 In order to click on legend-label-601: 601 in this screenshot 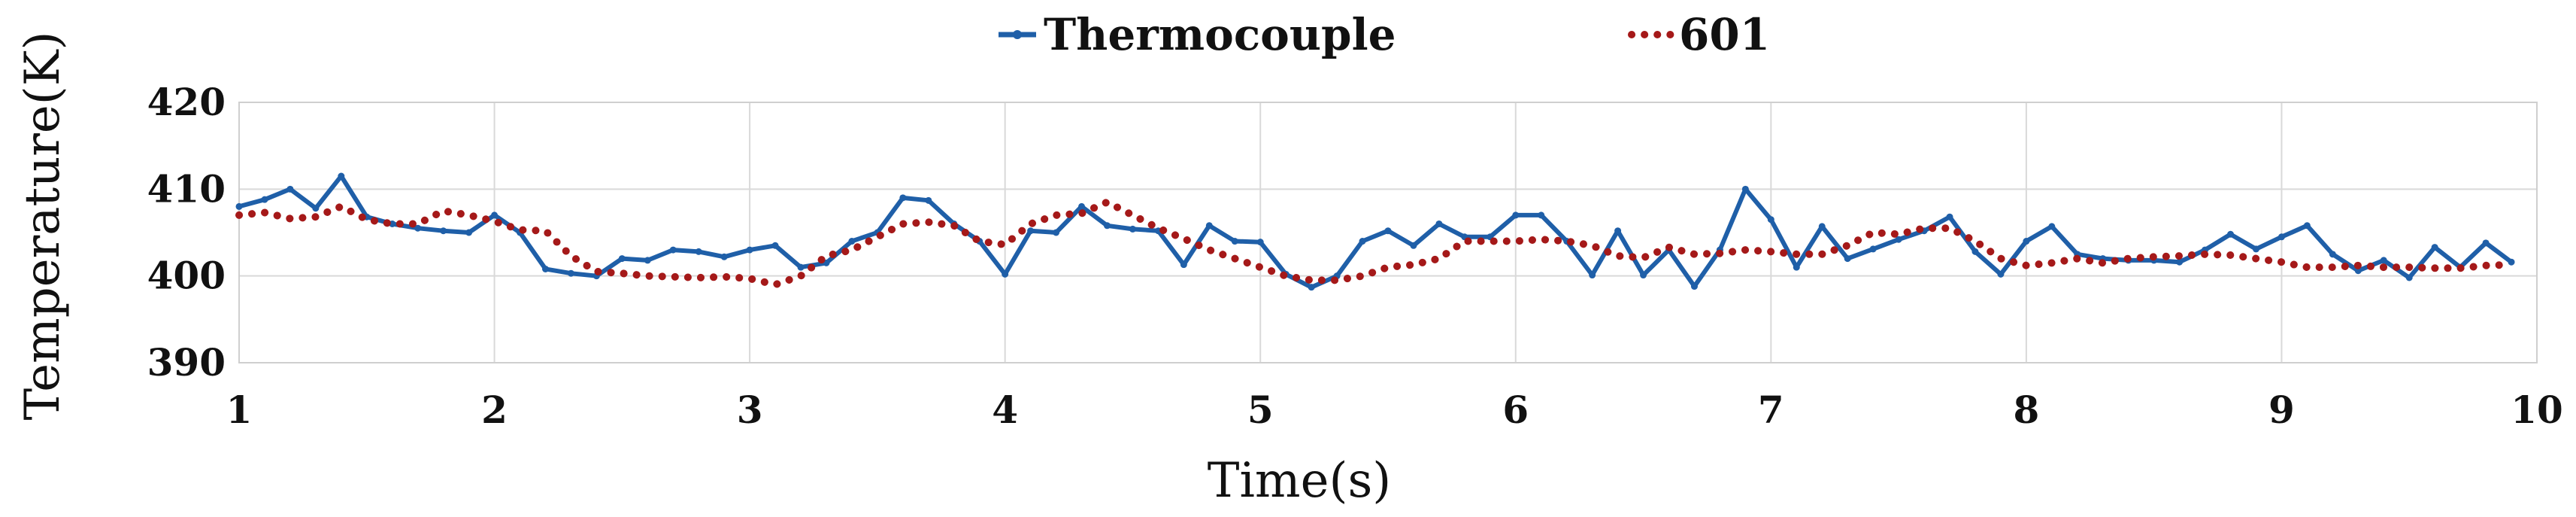, I will do `click(1724, 34)`.